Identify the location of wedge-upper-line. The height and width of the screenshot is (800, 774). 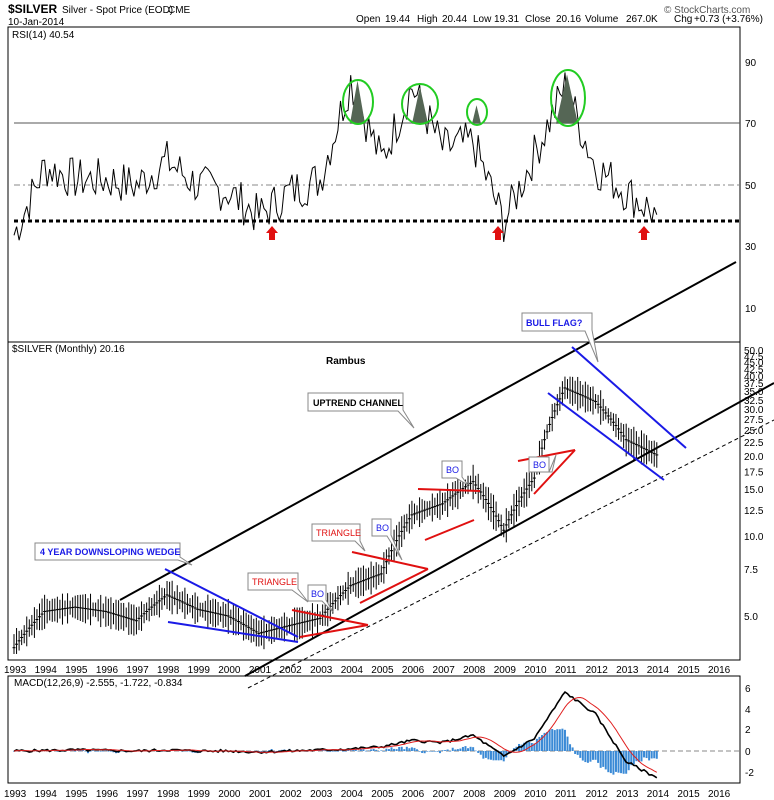
(231, 603).